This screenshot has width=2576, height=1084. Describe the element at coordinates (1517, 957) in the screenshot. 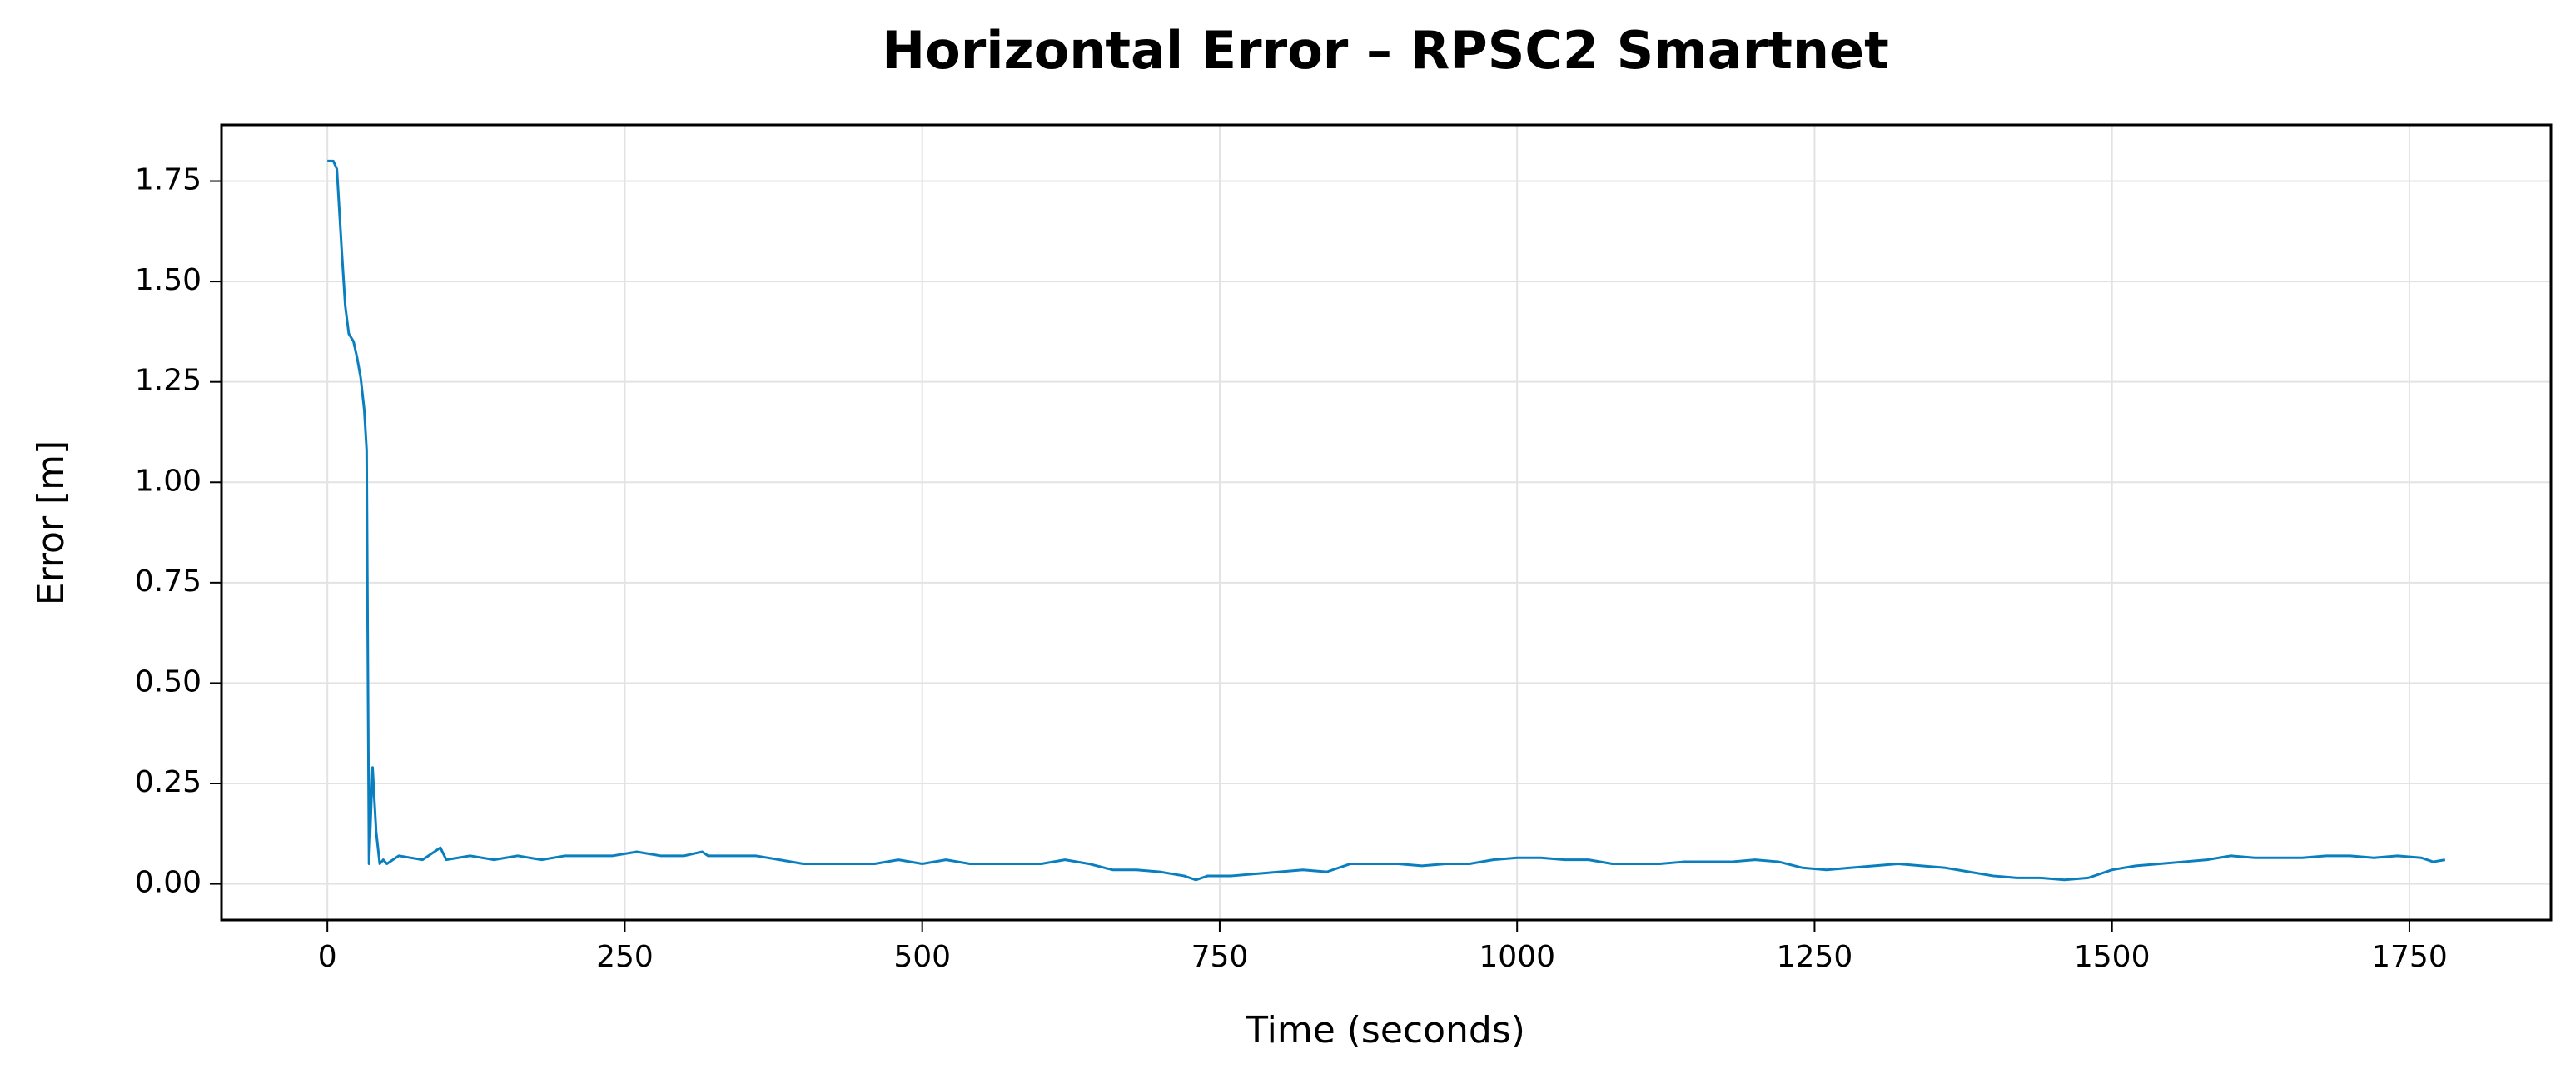

I see `x-tick-label: 1000` at that location.